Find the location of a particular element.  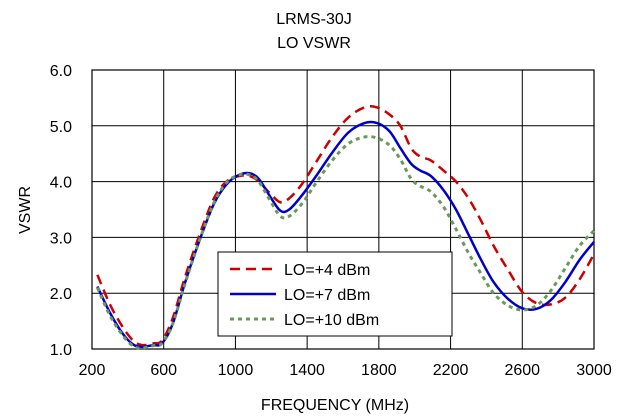

legend-label: LO=+4 dBm is located at coordinates (327, 270).